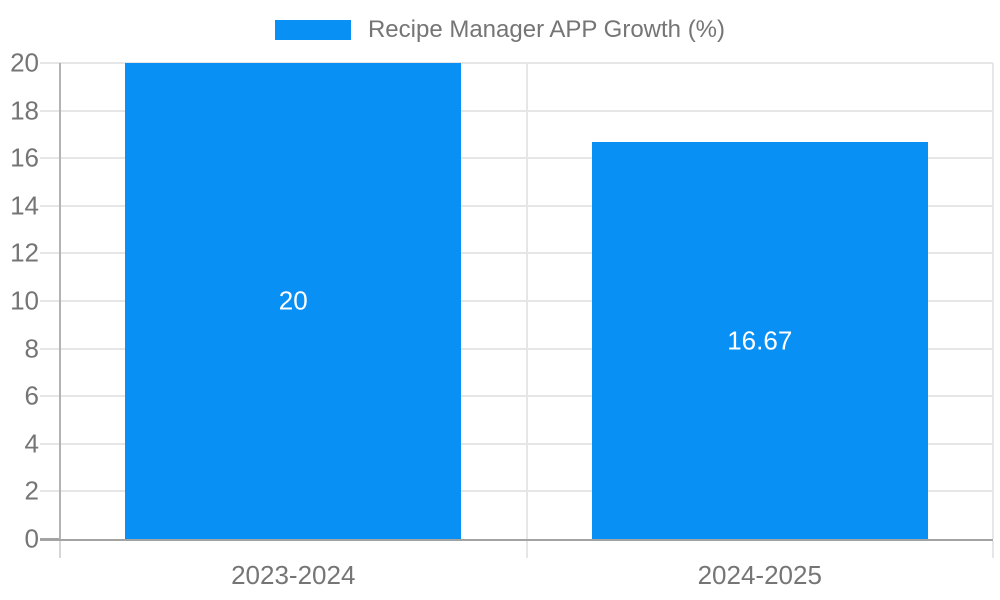 This screenshot has height=600, width=1000. What do you see at coordinates (24, 205) in the screenshot?
I see `y-tick-label: 14` at bounding box center [24, 205].